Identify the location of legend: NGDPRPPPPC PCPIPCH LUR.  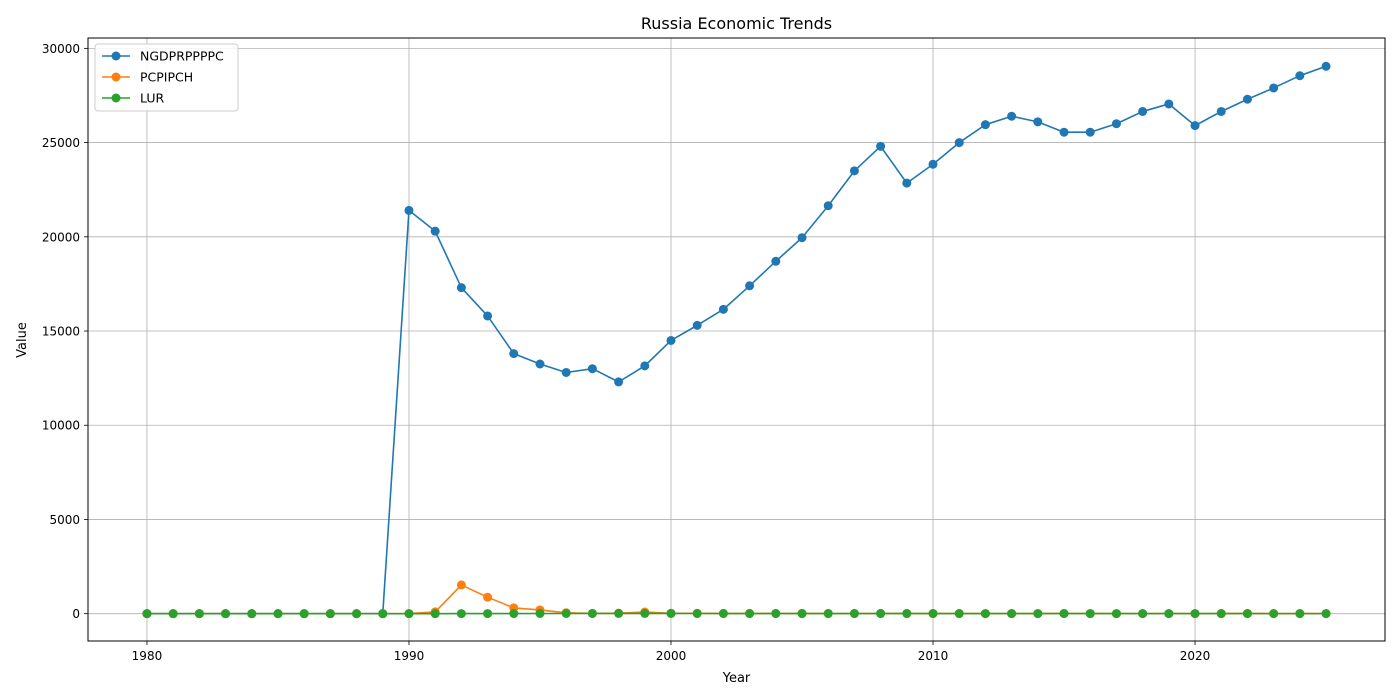
(166, 77).